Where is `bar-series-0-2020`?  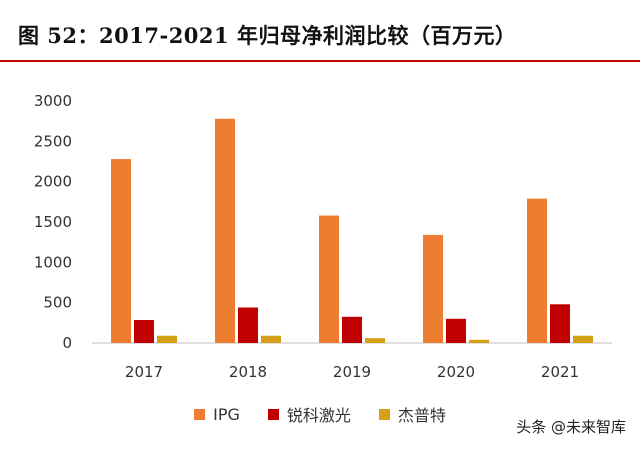 bar-series-0-2020 is located at coordinates (433, 288).